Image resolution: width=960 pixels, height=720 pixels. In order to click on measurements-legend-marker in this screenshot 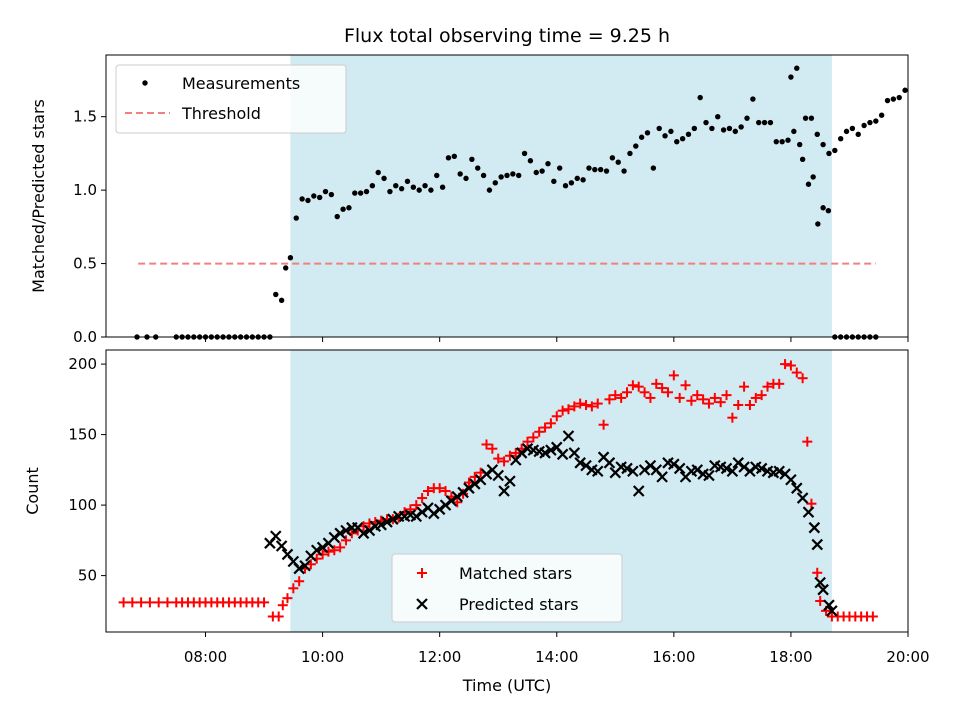, I will do `click(145, 83)`.